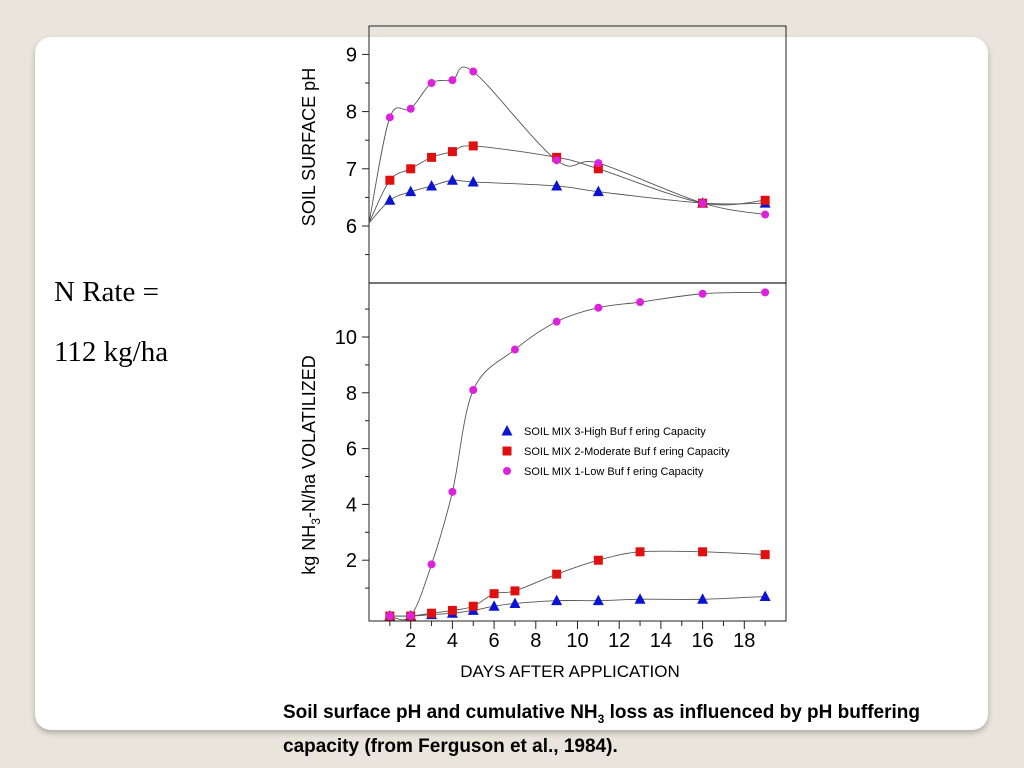  What do you see at coordinates (614, 472) in the screenshot?
I see `legend-label: SOIL MIX 1-Low Buf f ering Capacity` at bounding box center [614, 472].